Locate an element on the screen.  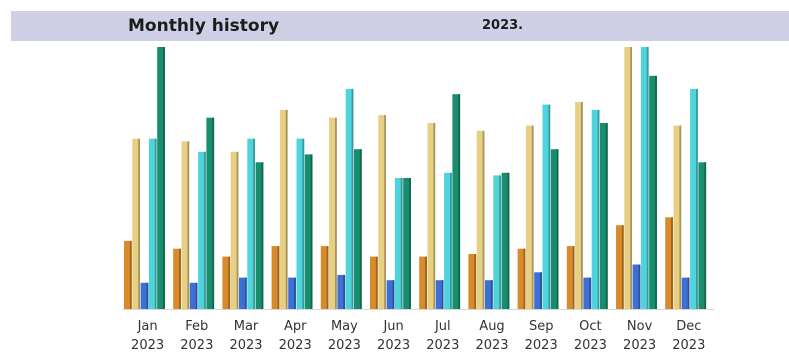
x-tick-label-jul: Jul is located at coordinates (442, 326).